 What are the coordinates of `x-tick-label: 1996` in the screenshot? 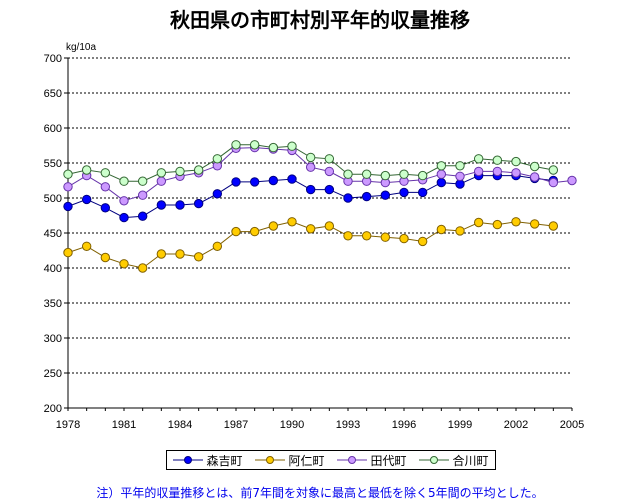 It's located at (404, 425).